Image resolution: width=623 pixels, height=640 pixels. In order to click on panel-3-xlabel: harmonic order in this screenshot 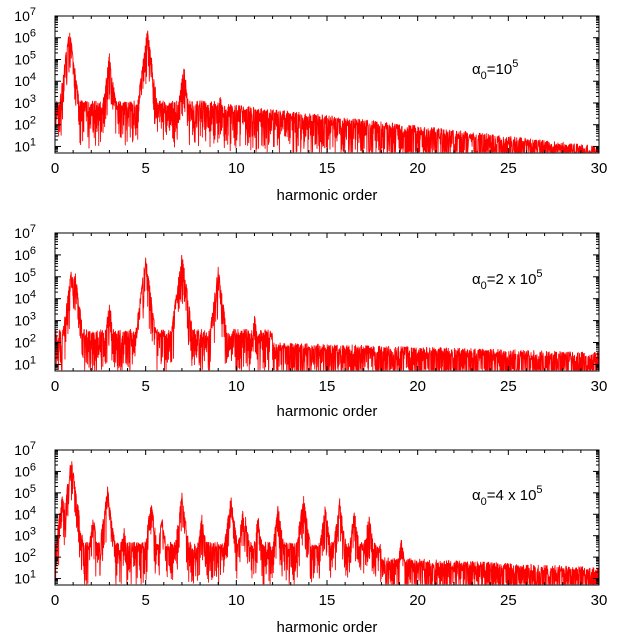, I will do `click(327, 627)`.